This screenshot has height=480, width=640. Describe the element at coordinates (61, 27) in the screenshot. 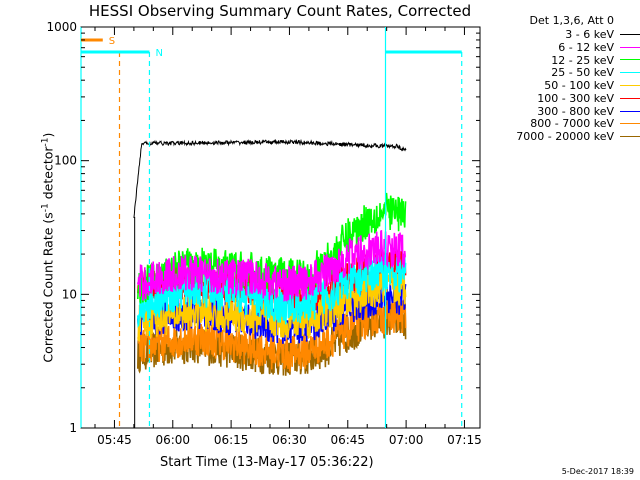

I see `y-tick-label: 1000` at that location.